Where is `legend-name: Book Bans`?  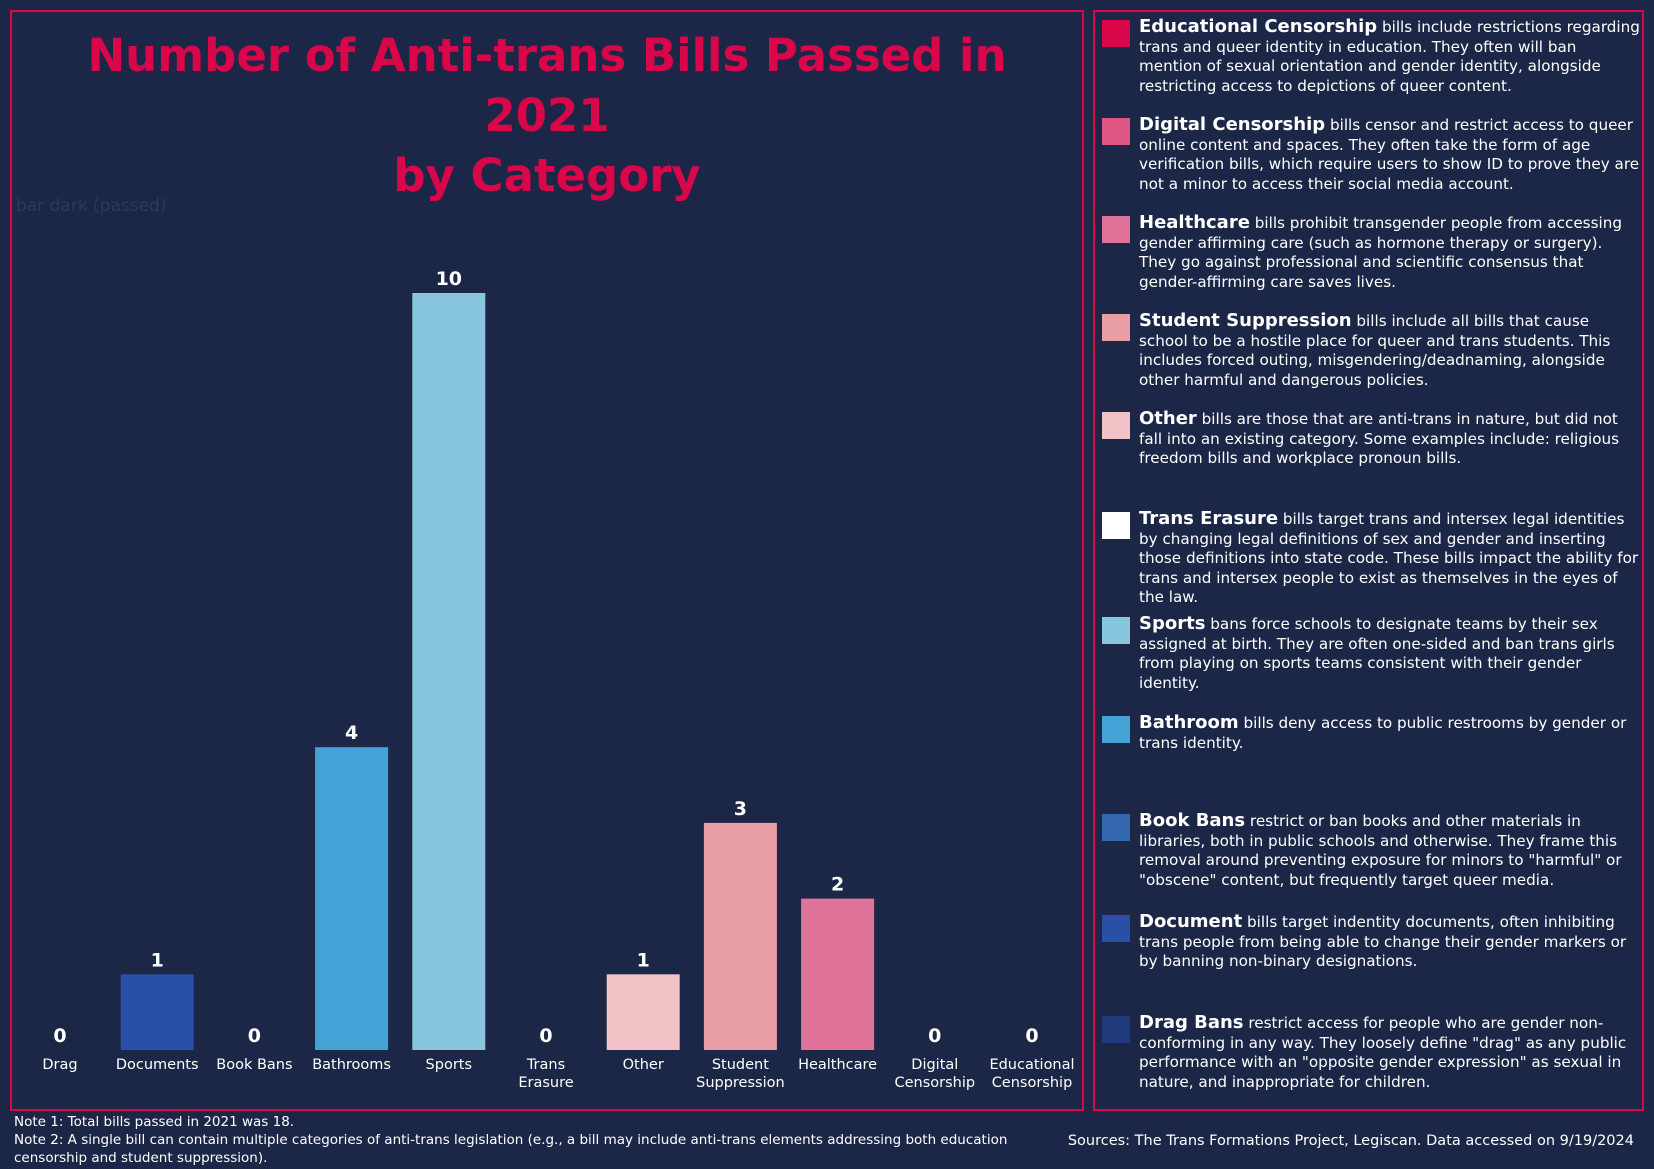 legend-name: Book Bans is located at coordinates (1192, 820).